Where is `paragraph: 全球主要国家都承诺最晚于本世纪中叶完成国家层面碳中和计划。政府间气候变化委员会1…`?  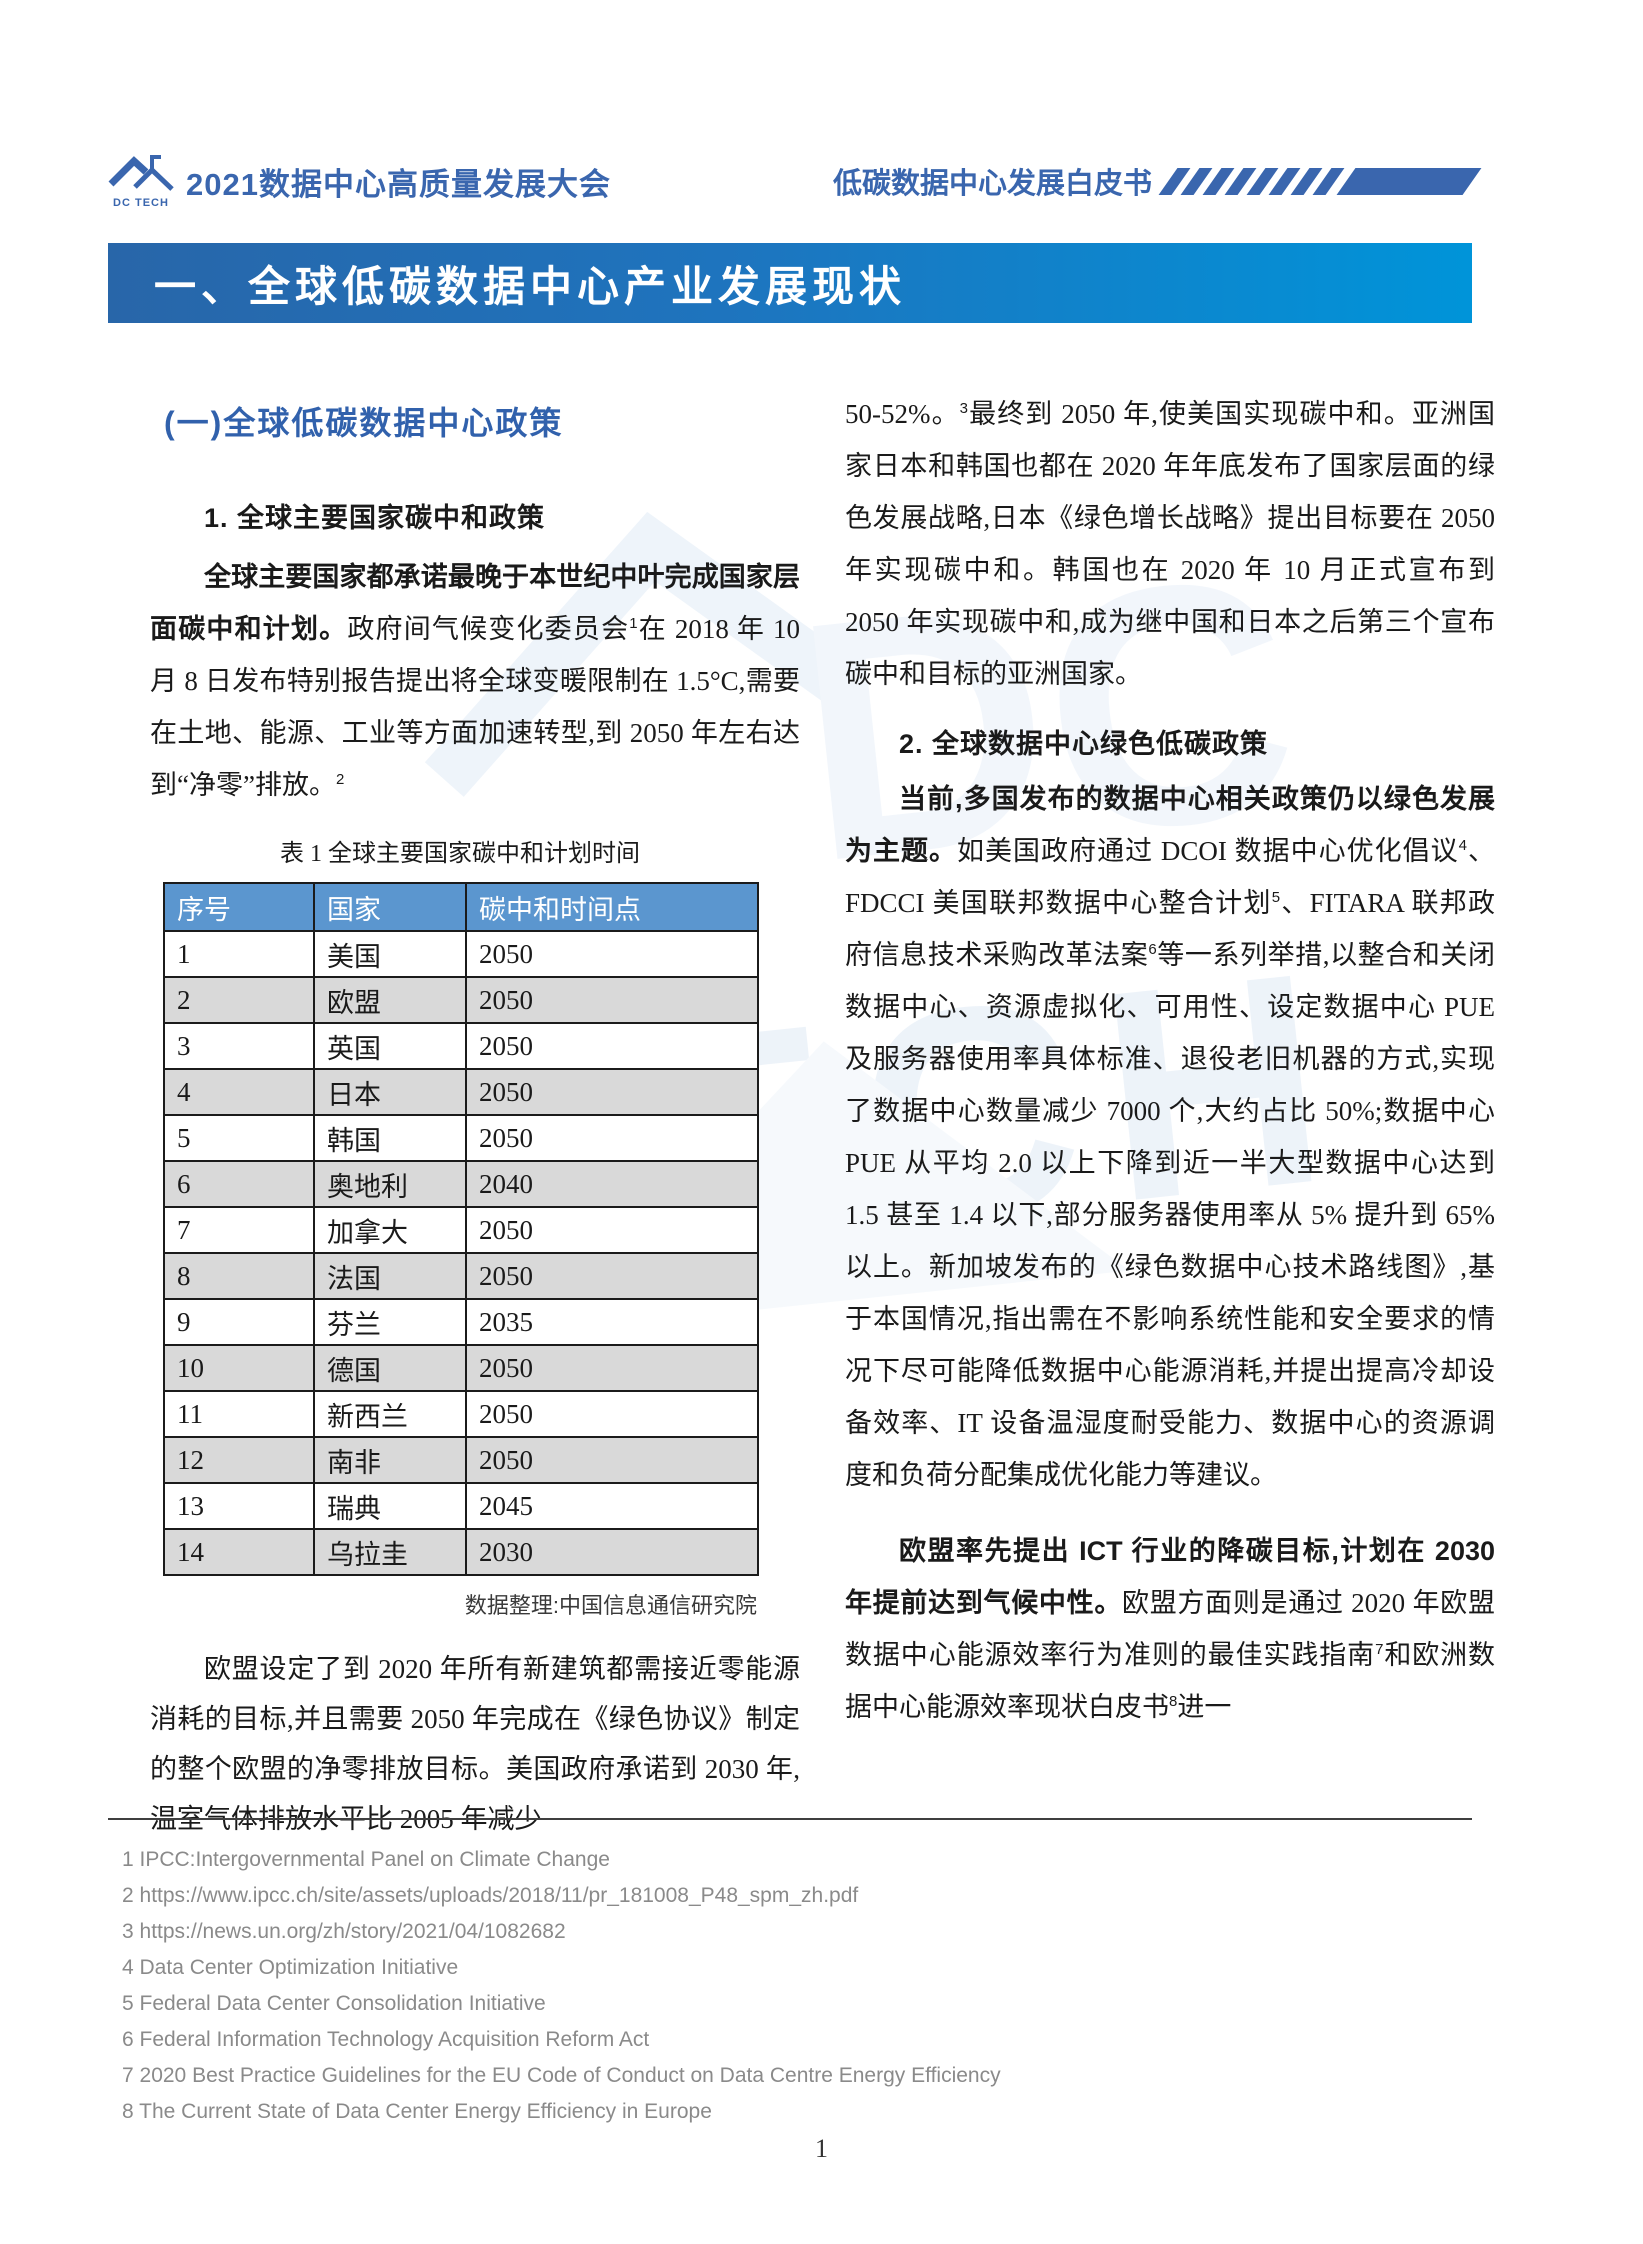 paragraph: 全球主要国家都承诺最晚于本世纪中叶完成国家层面碳中和计划。政府间气候变化委员会1… is located at coordinates (475, 681).